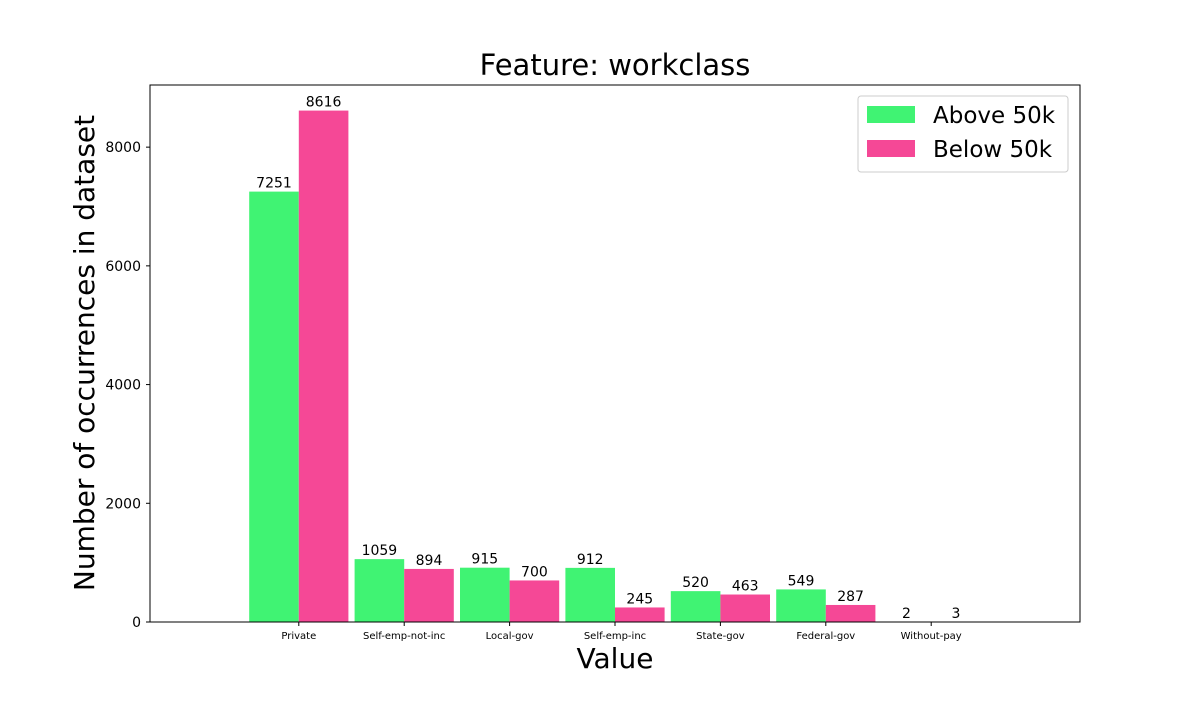 The image size is (1200, 702). Describe the element at coordinates (745, 587) in the screenshot. I see `bar-value-label: 463` at that location.